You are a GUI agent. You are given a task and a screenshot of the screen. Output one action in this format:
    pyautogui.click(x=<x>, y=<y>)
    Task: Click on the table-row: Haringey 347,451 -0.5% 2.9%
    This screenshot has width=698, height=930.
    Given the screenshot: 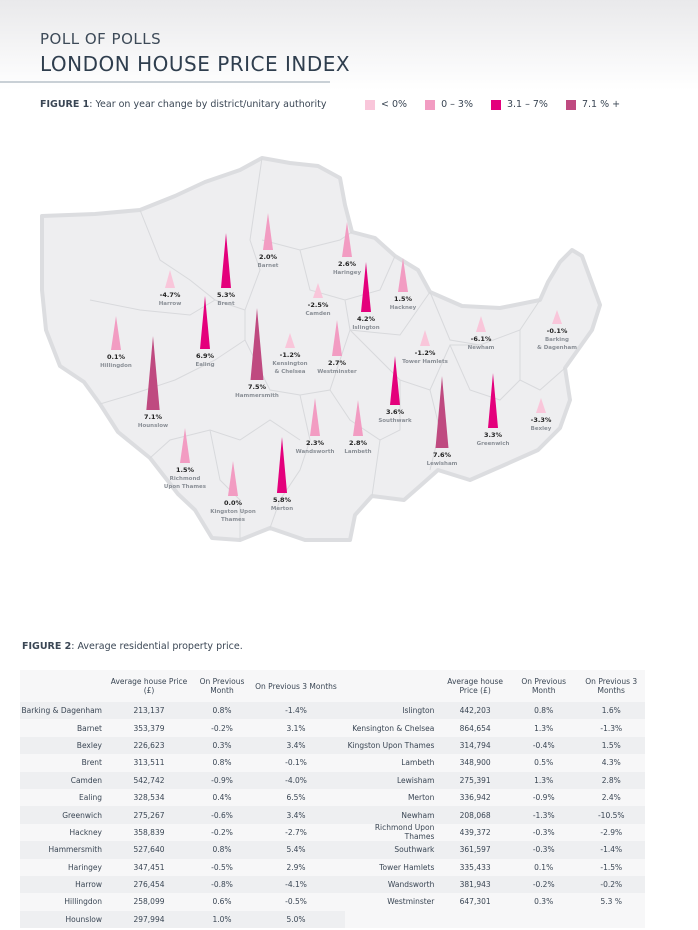 What is the action you would take?
    pyautogui.click(x=182, y=867)
    